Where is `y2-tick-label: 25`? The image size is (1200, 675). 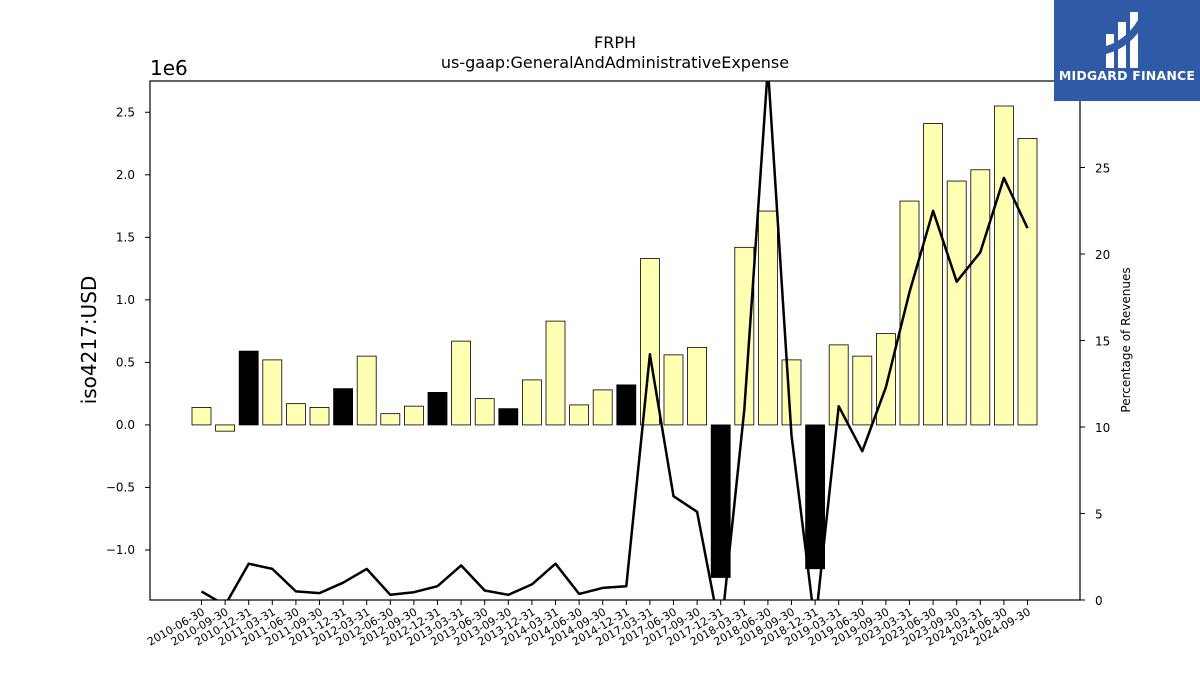
y2-tick-label: 25 is located at coordinates (1102, 169).